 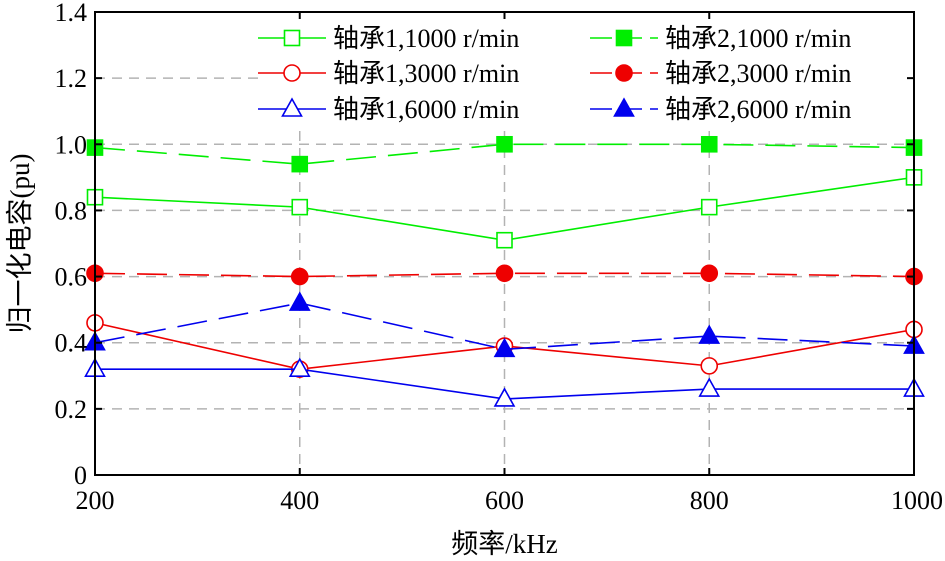 What do you see at coordinates (426, 38) in the screenshot?
I see `legend-label: 轴承1,1000 r/min` at bounding box center [426, 38].